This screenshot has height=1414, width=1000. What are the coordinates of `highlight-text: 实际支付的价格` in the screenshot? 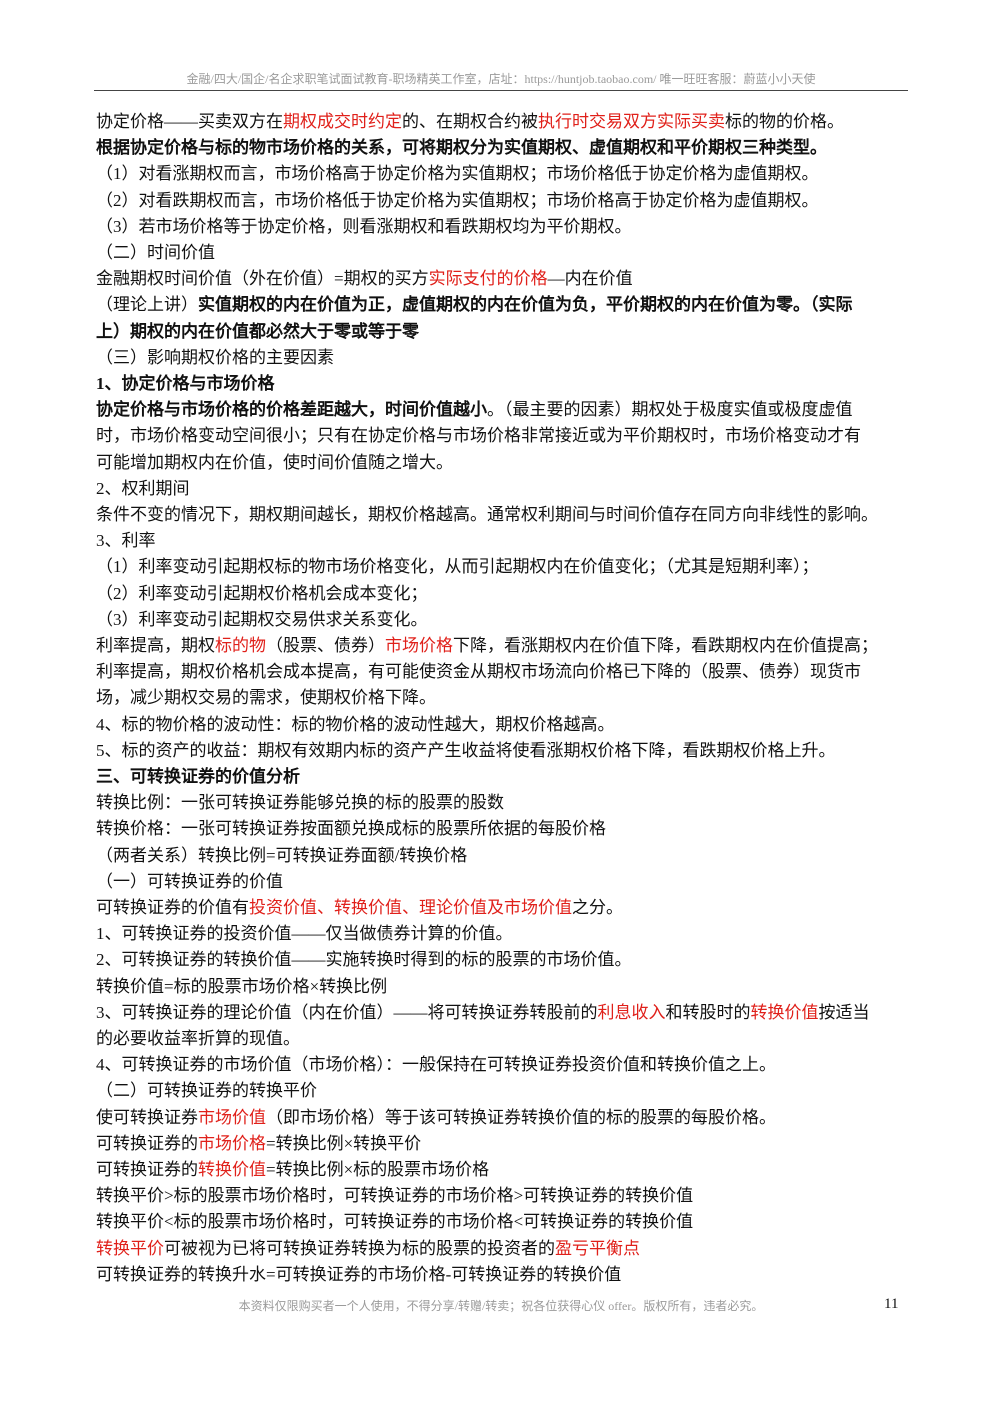 It's located at (488, 279).